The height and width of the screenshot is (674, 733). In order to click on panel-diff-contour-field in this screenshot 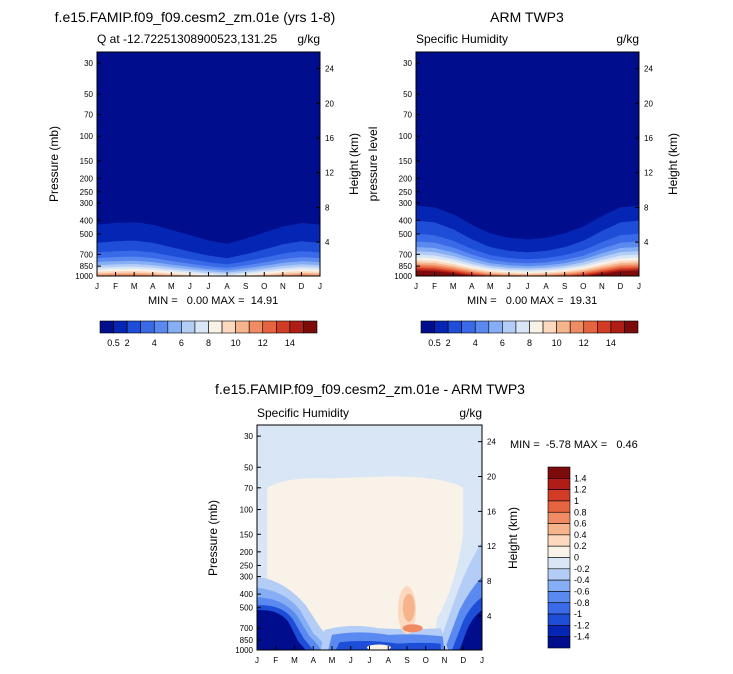, I will do `click(369, 537)`.